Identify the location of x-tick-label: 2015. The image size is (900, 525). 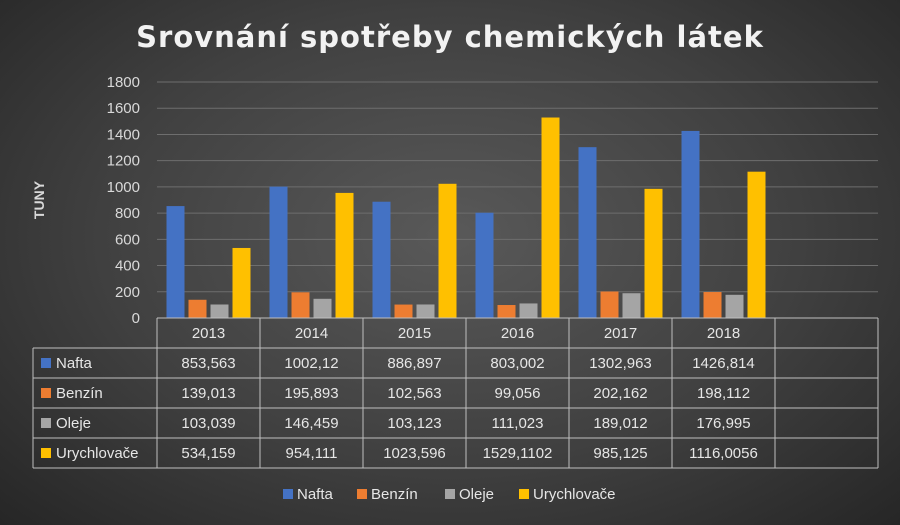
(414, 333).